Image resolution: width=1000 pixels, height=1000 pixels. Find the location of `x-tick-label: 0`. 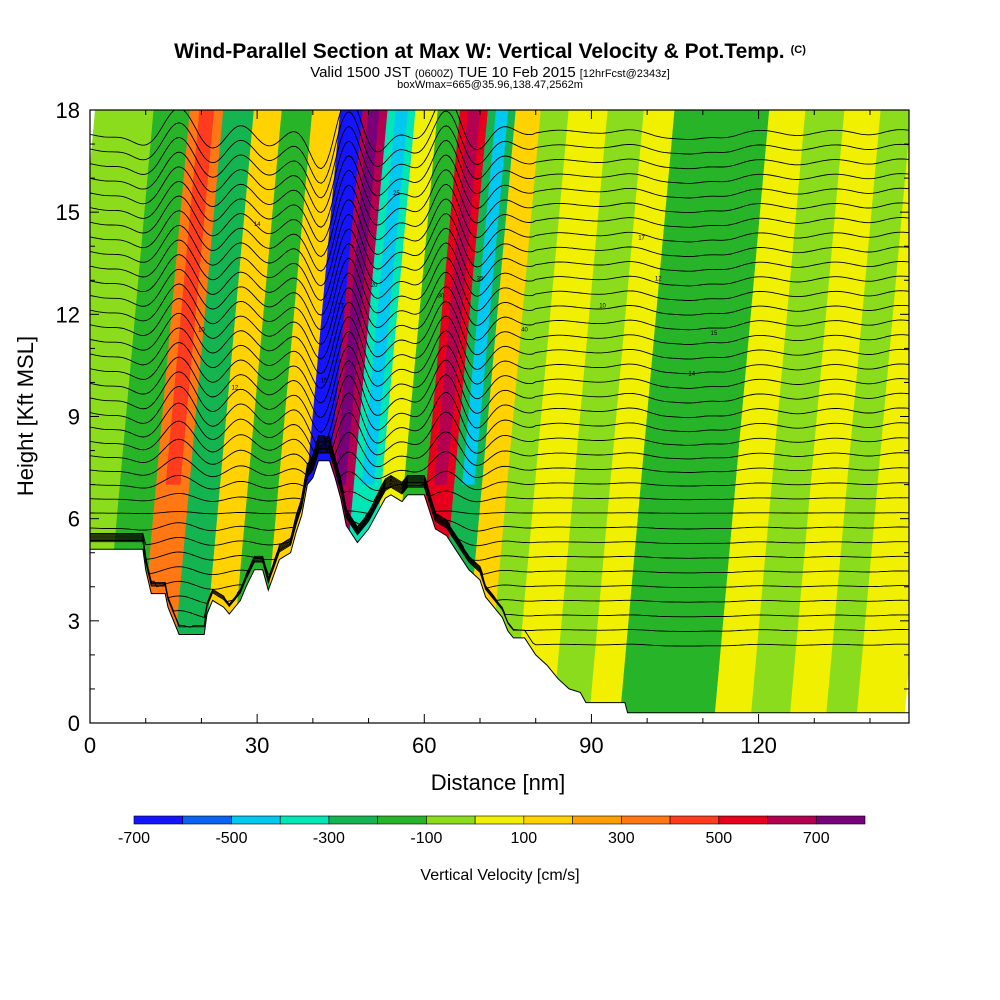

x-tick-label: 0 is located at coordinates (90, 745).